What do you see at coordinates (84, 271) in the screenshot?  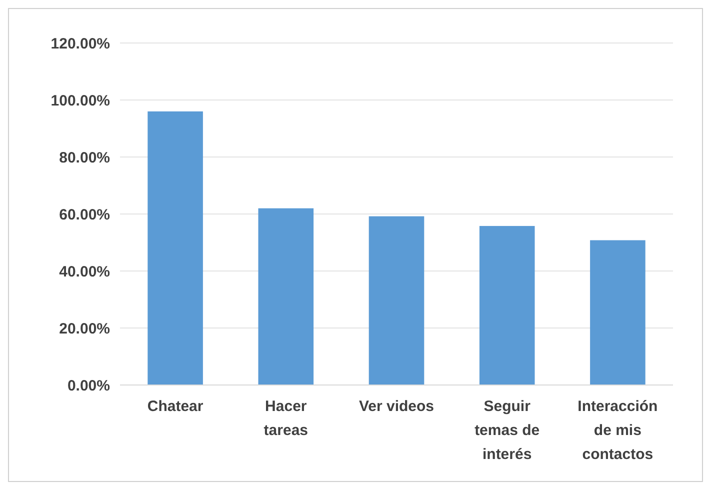 I see `y-tick-label: 40.00%` at bounding box center [84, 271].